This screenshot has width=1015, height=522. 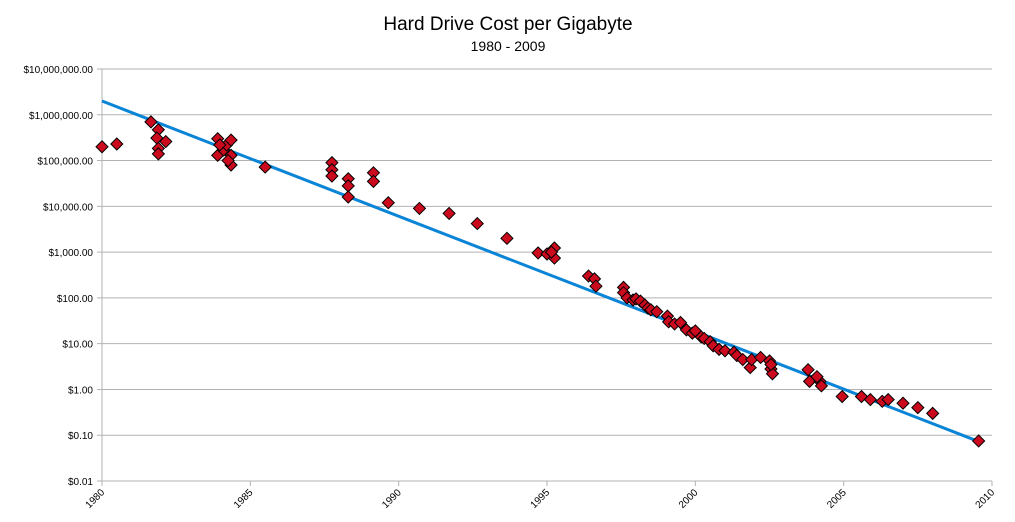 What do you see at coordinates (65, 162) in the screenshot?
I see `y-tick-label: $100,000.00` at bounding box center [65, 162].